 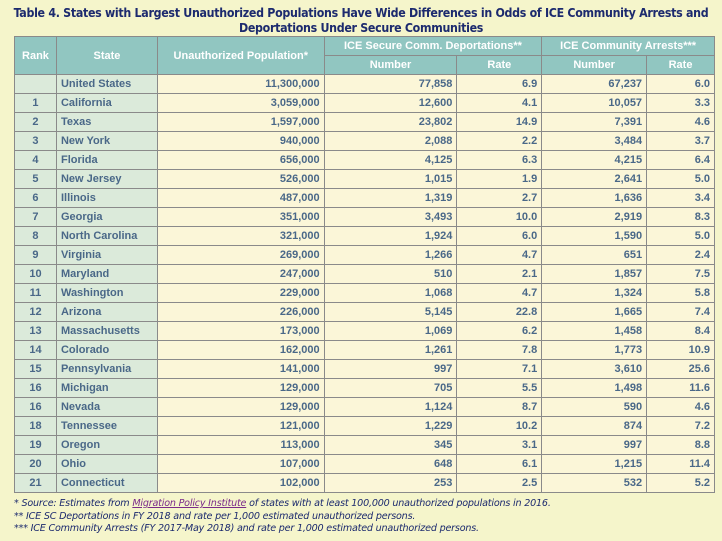 What do you see at coordinates (499, 369) in the screenshot?
I see `cell-dep-rate: 7.1` at bounding box center [499, 369].